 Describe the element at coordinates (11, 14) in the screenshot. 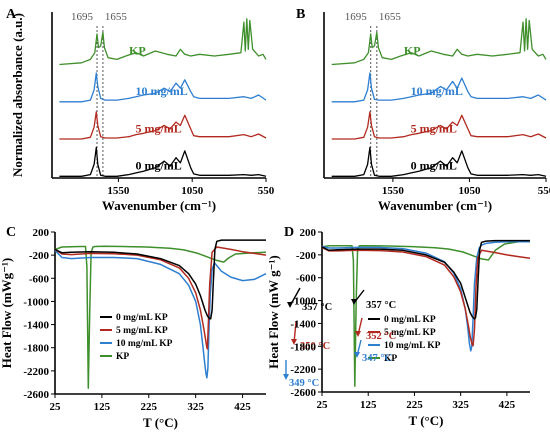

I see `panel-letter: A` at that location.